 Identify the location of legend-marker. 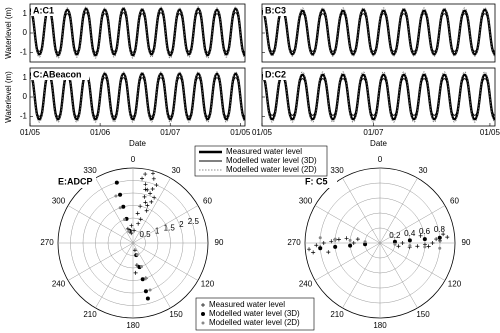
(203, 323).